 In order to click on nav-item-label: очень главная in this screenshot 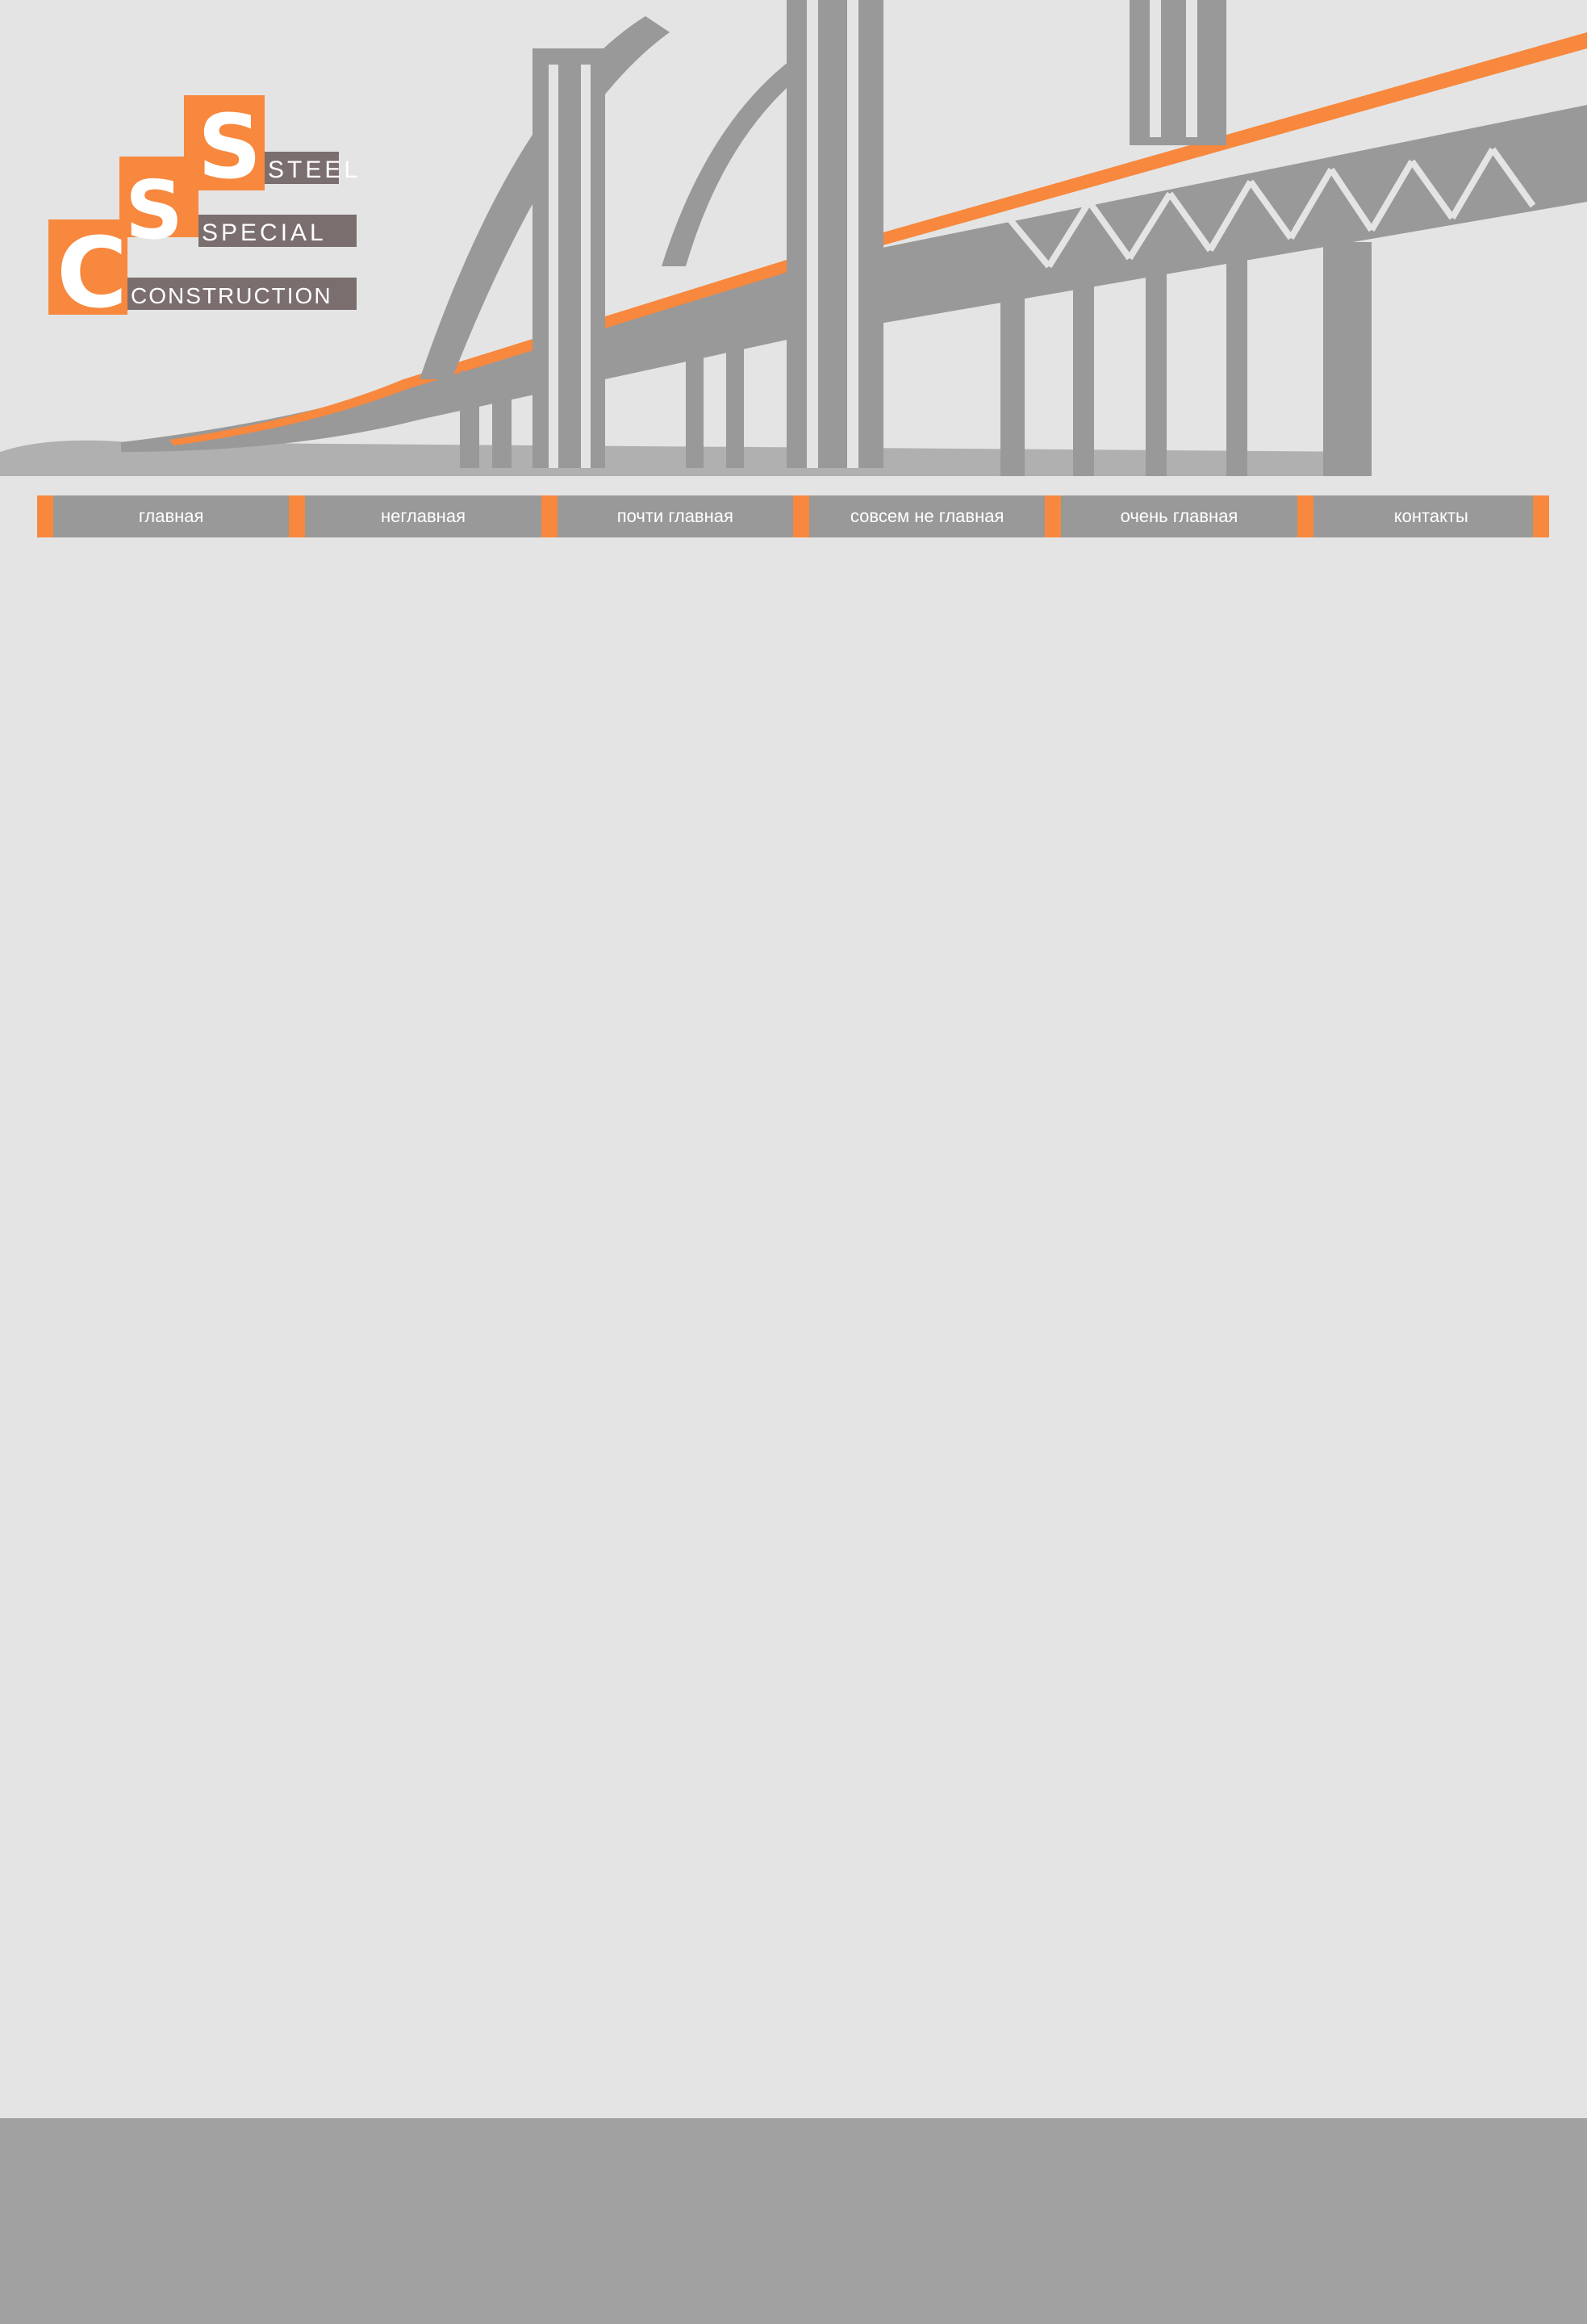, I will do `click(1179, 516)`.